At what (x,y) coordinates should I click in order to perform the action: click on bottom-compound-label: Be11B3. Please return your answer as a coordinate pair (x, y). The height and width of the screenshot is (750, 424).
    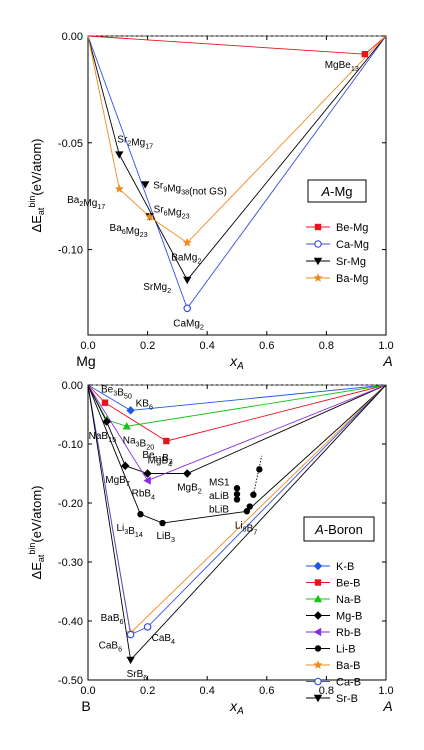
    Looking at the image, I should click on (157, 458).